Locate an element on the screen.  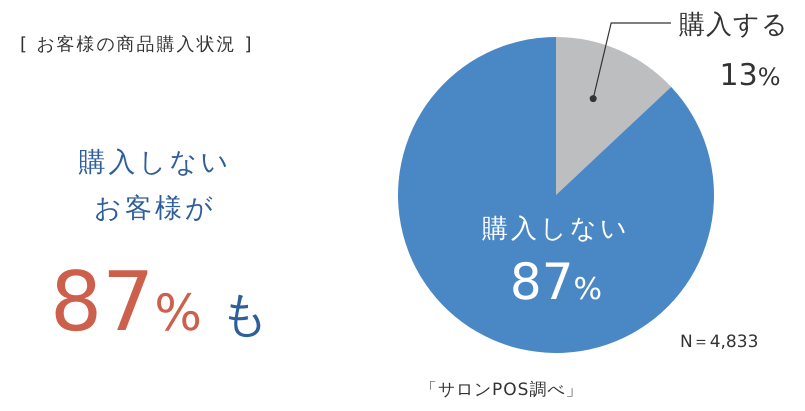
text: N＝4,833 is located at coordinates (719, 342).